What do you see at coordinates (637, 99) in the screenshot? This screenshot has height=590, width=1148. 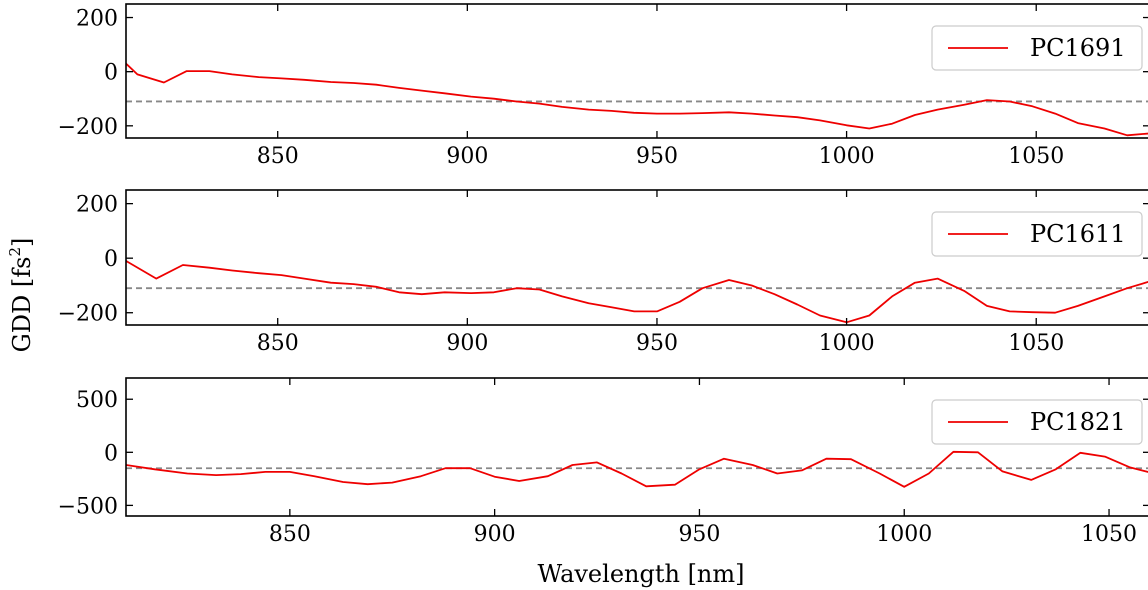 I see `series-line-pc1691` at bounding box center [637, 99].